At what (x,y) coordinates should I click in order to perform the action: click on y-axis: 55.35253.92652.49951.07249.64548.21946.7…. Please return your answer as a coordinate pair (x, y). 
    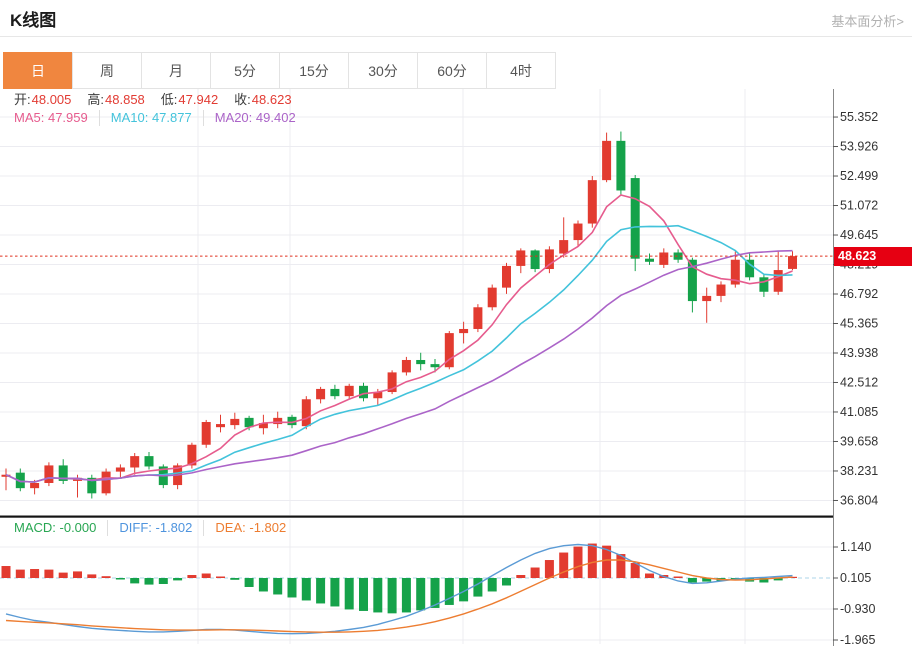
    Looking at the image, I should click on (855, 367).